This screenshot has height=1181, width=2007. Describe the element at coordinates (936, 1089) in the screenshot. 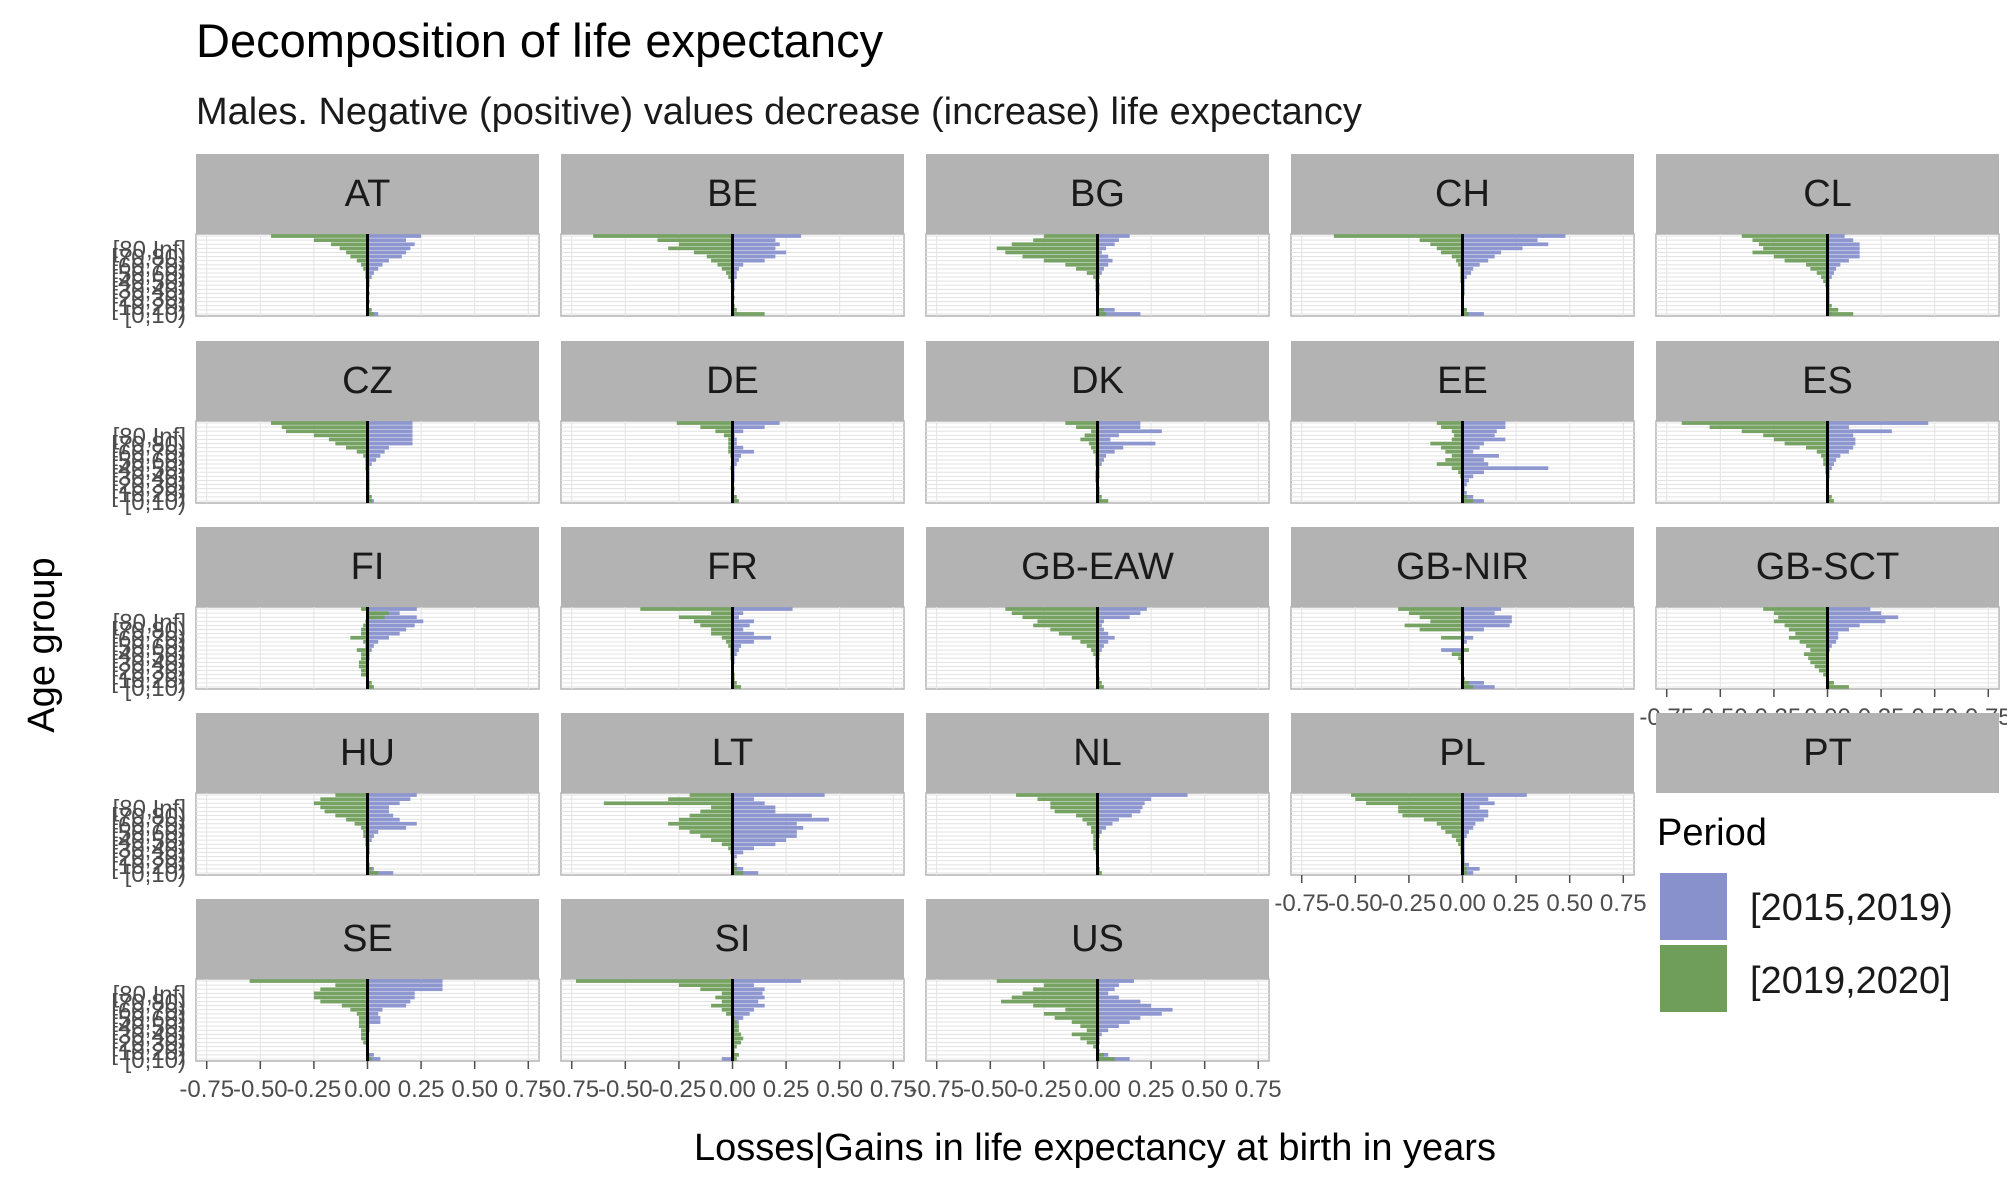

I see `x-tick-label: -0.75` at that location.